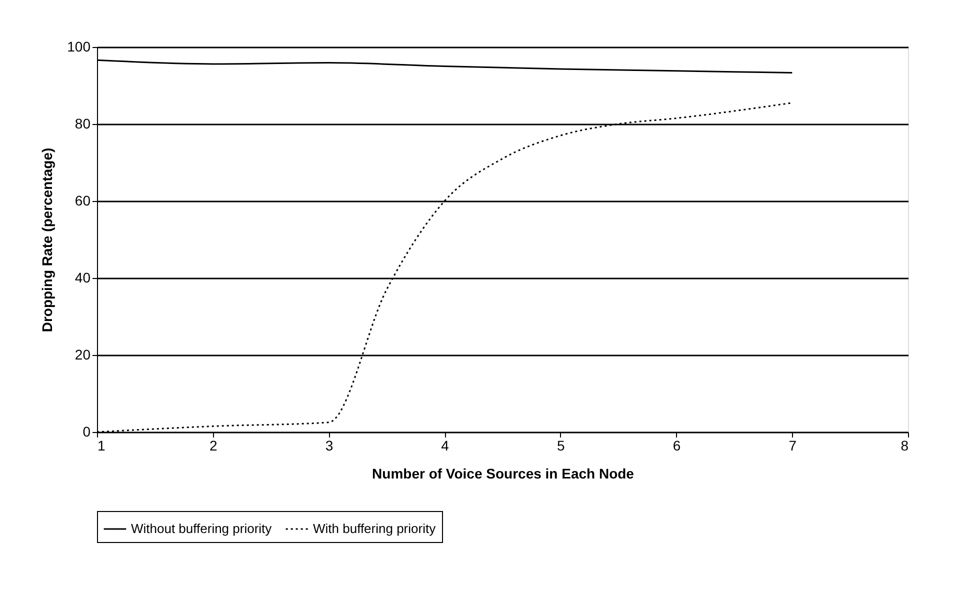 This screenshot has height=599, width=960. What do you see at coordinates (792, 446) in the screenshot?
I see `x-tick-label: 7` at bounding box center [792, 446].